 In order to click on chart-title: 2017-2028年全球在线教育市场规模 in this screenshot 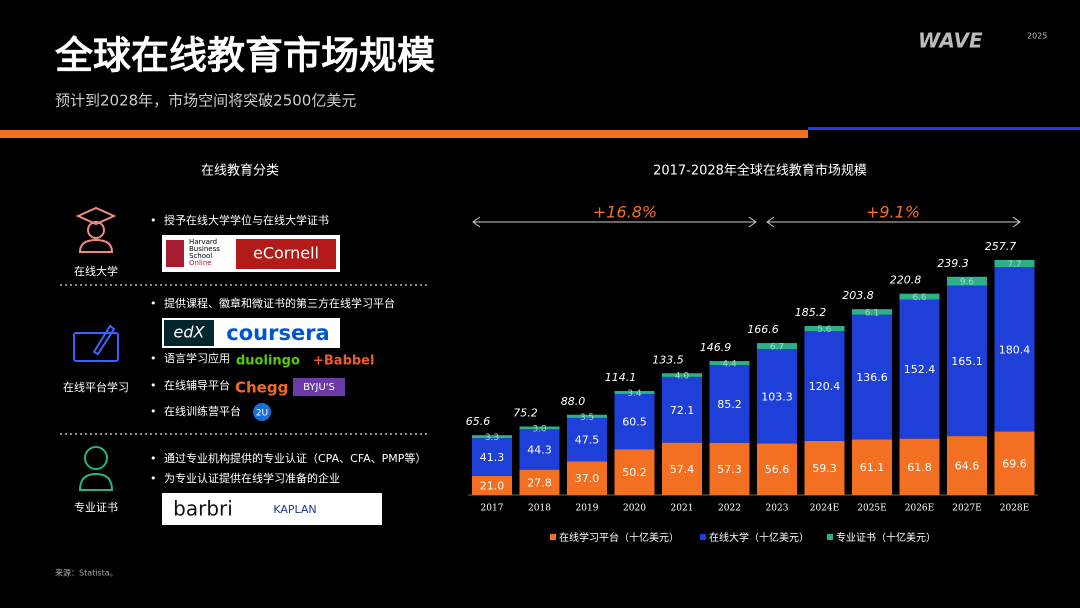, I will do `click(760, 171)`.